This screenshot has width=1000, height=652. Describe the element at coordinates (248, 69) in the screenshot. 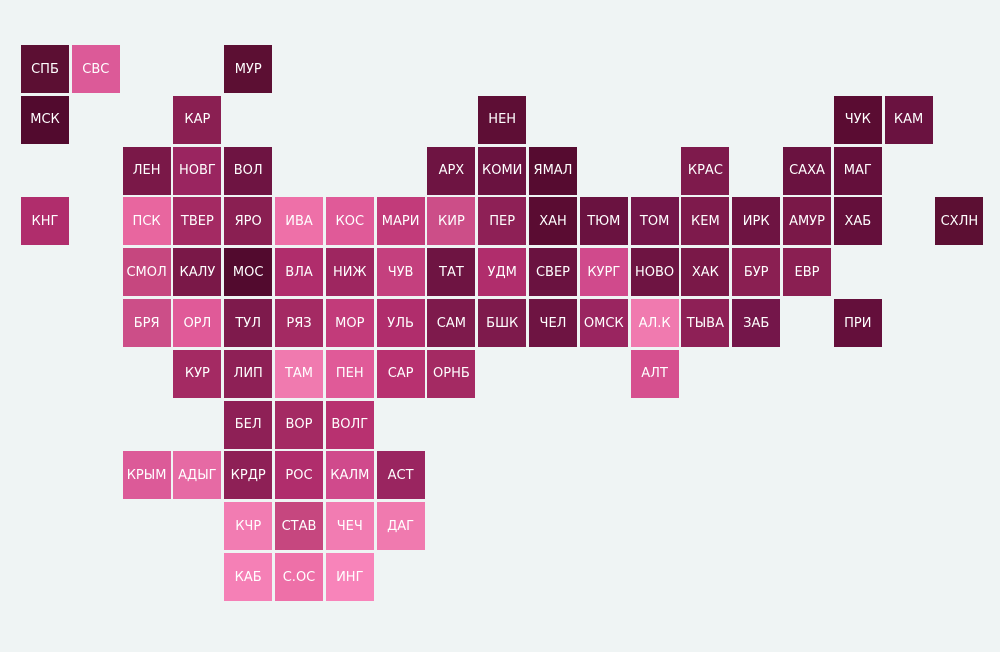

I see `region-tile: МУР` at that location.